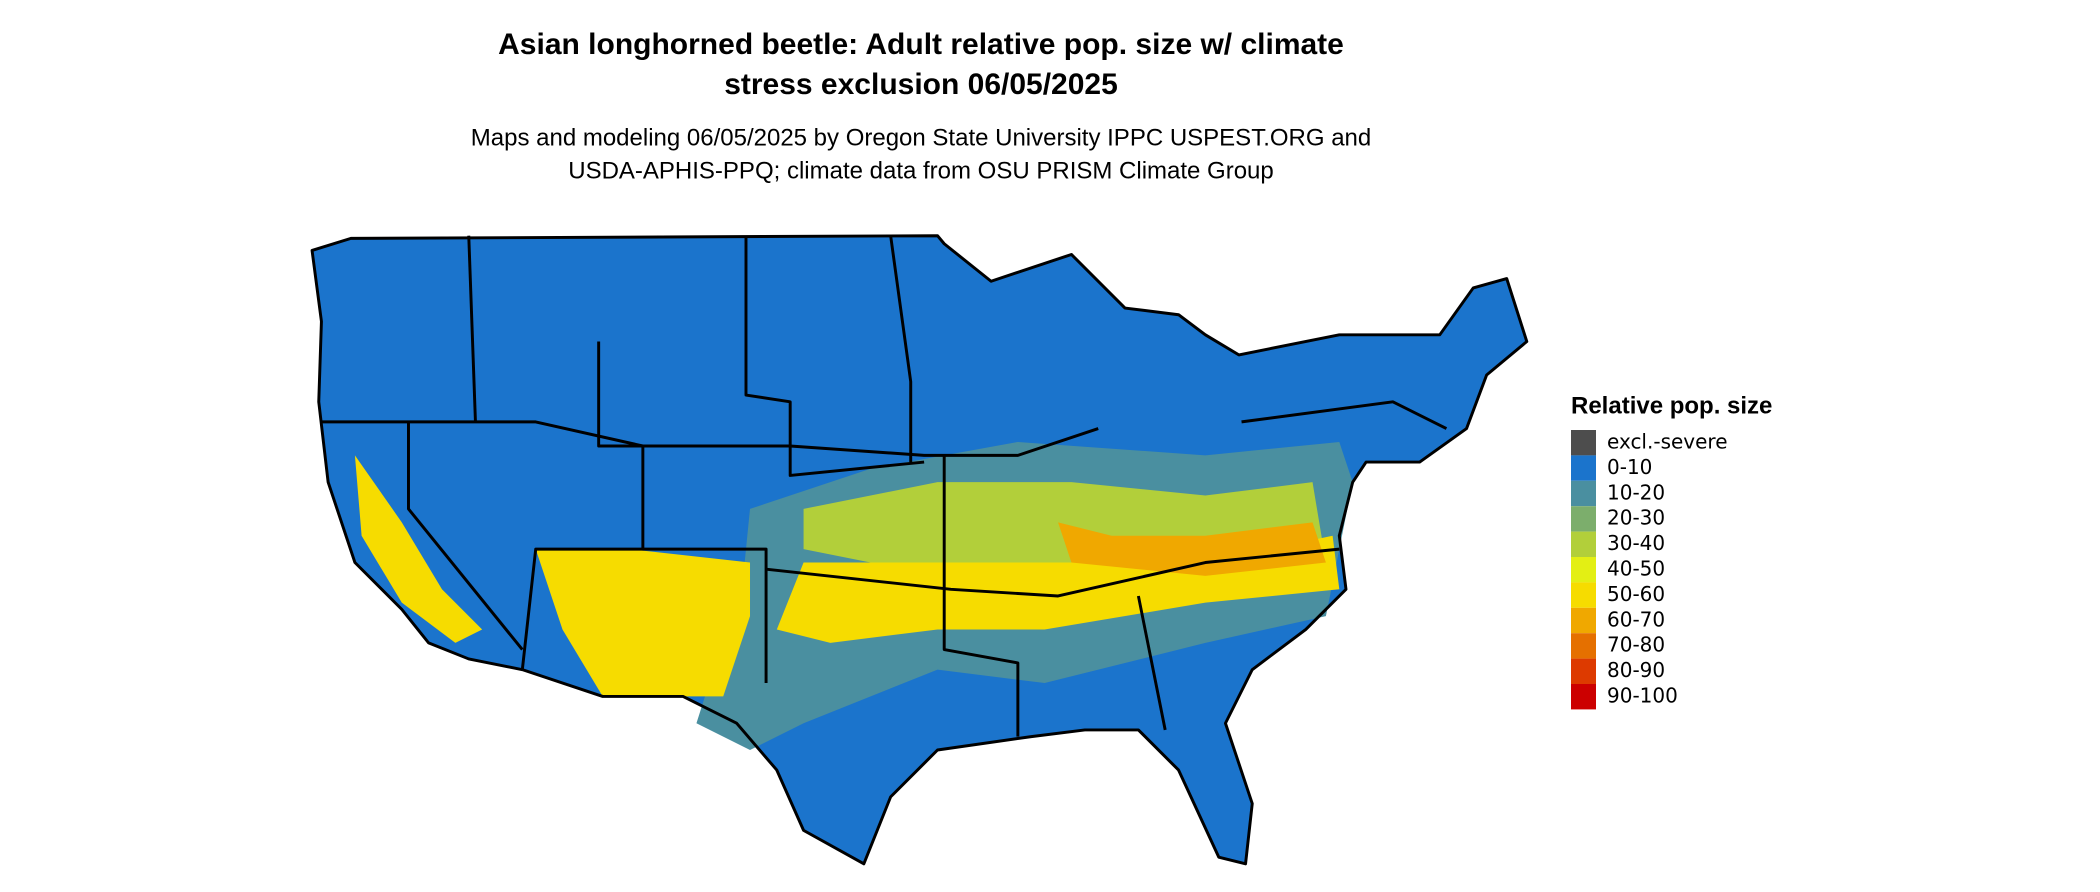 Image resolution: width=2100 pixels, height=892 pixels. What do you see at coordinates (1636, 670) in the screenshot?
I see `legend-label: 80-90` at bounding box center [1636, 670].